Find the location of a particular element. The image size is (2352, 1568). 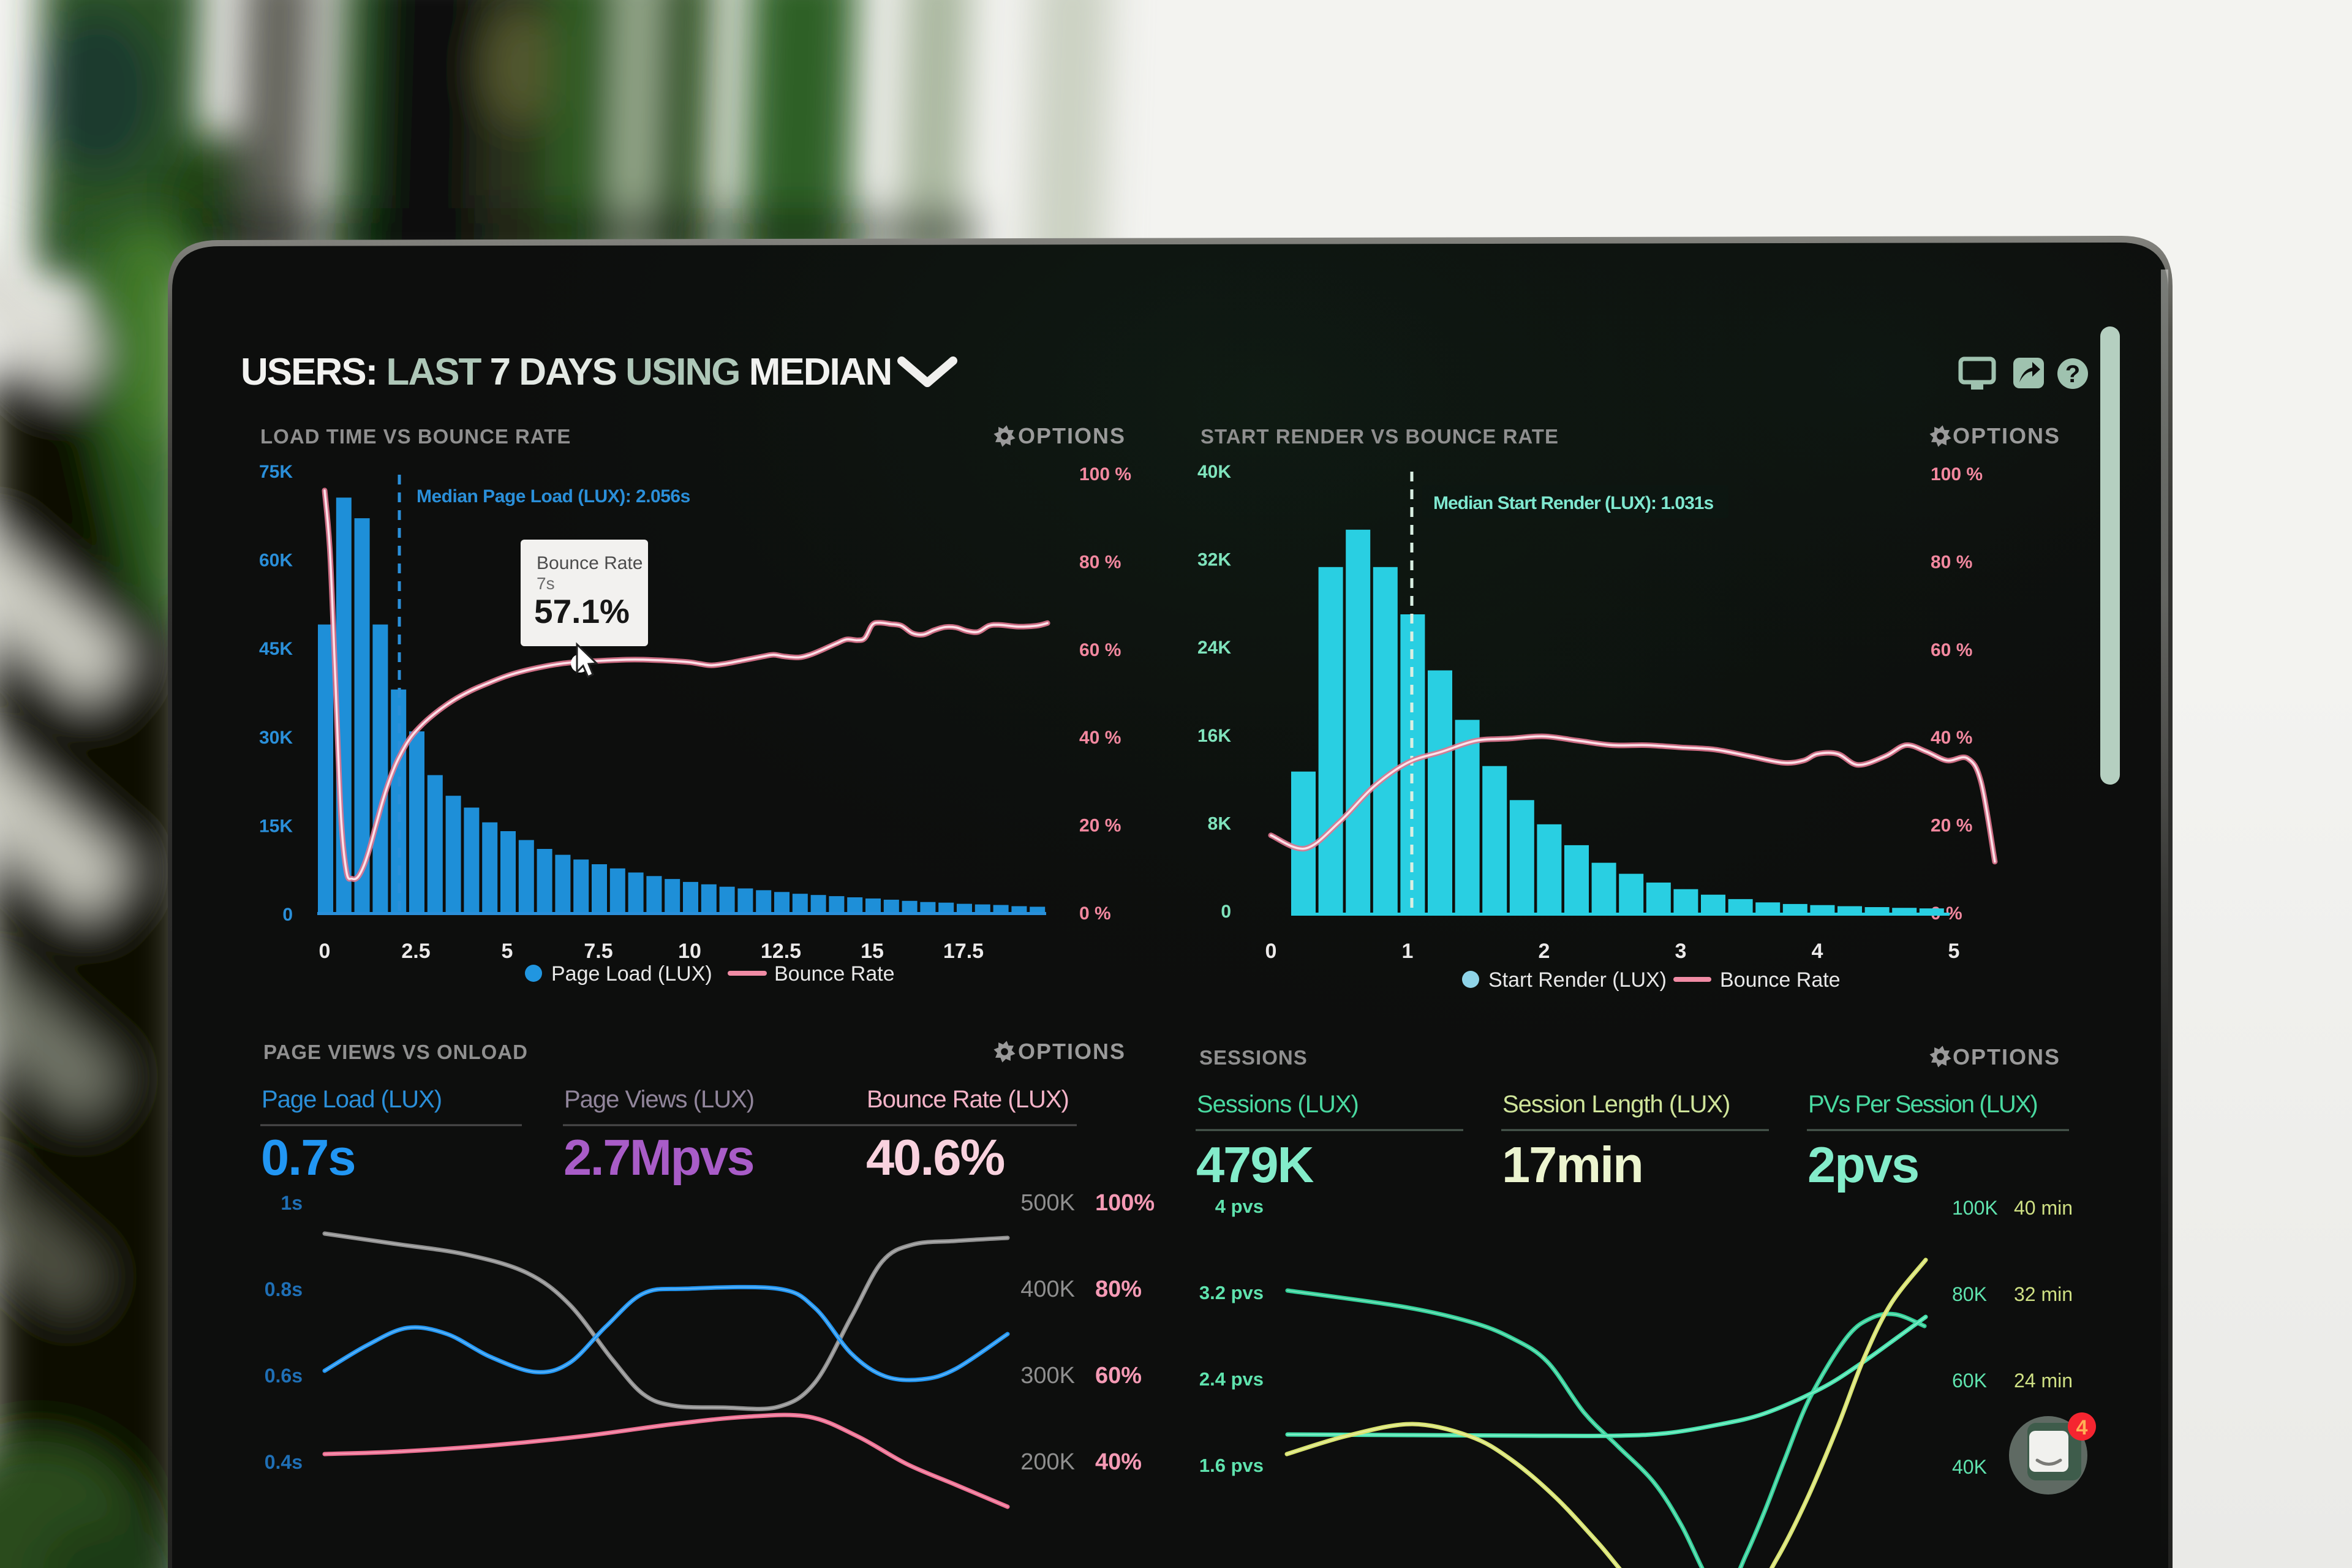

svg-text: 15K is located at coordinates (276, 826).